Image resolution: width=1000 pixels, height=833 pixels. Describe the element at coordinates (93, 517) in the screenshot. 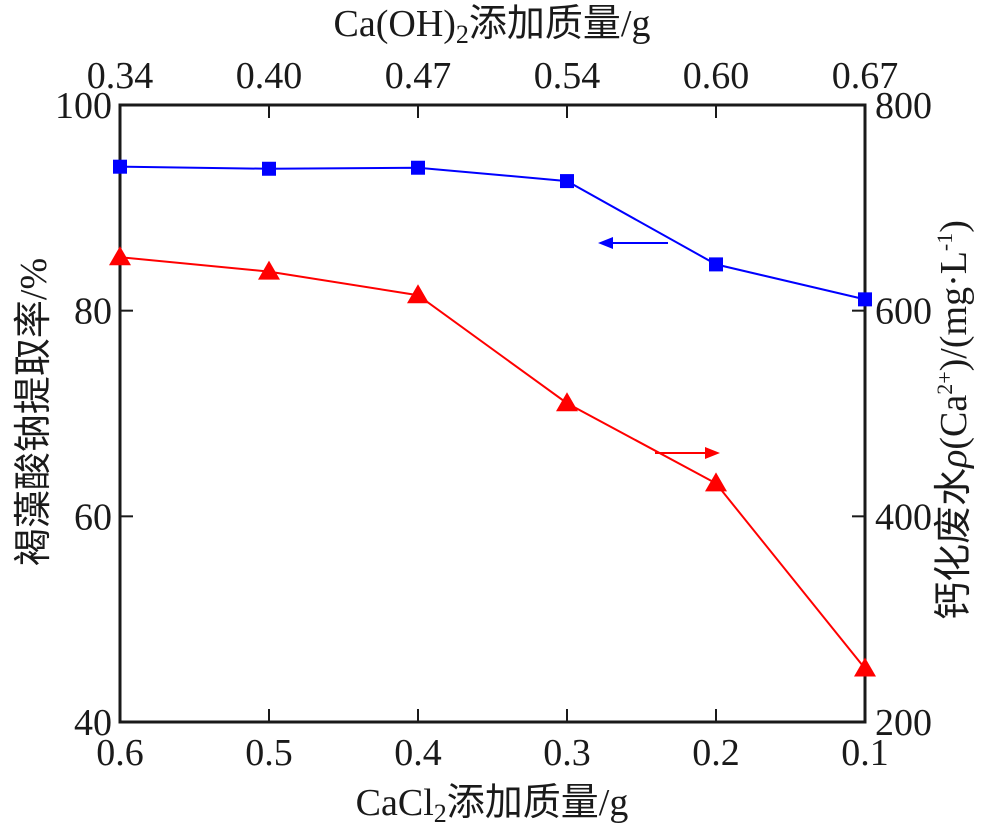

I see `left-tick-label: 60` at that location.